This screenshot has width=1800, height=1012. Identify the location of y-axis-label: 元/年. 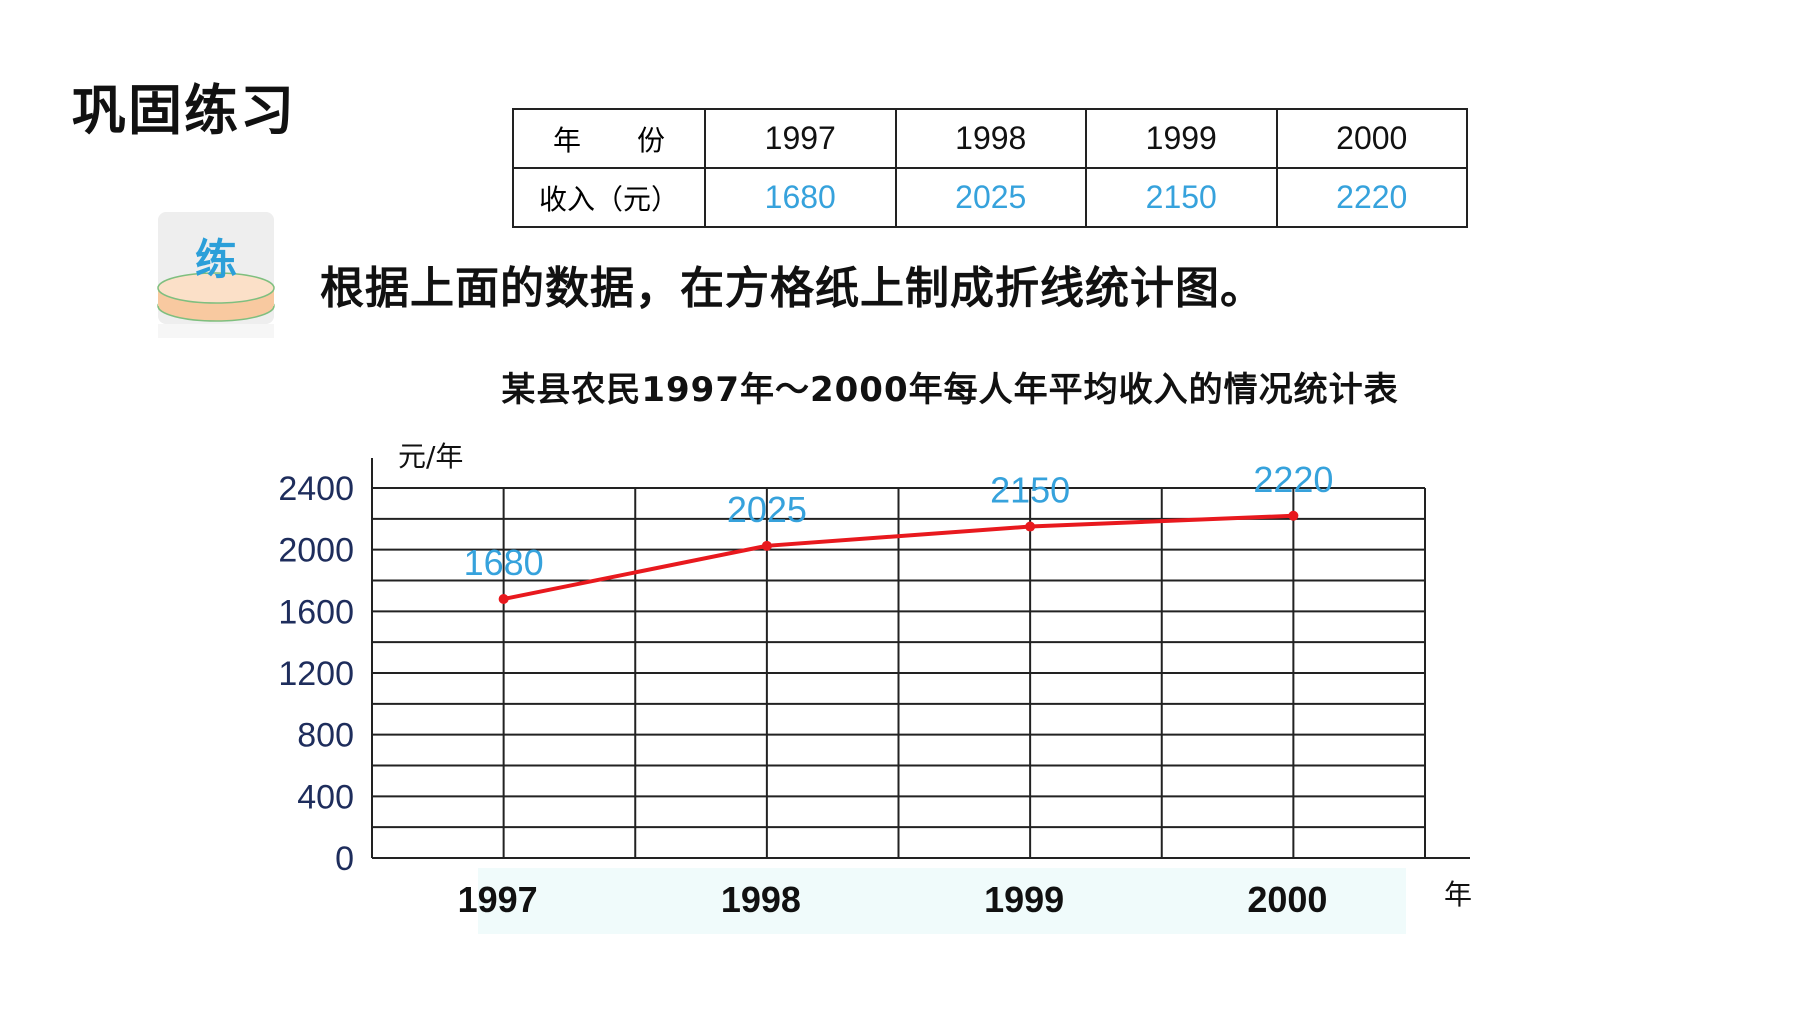
(430, 456).